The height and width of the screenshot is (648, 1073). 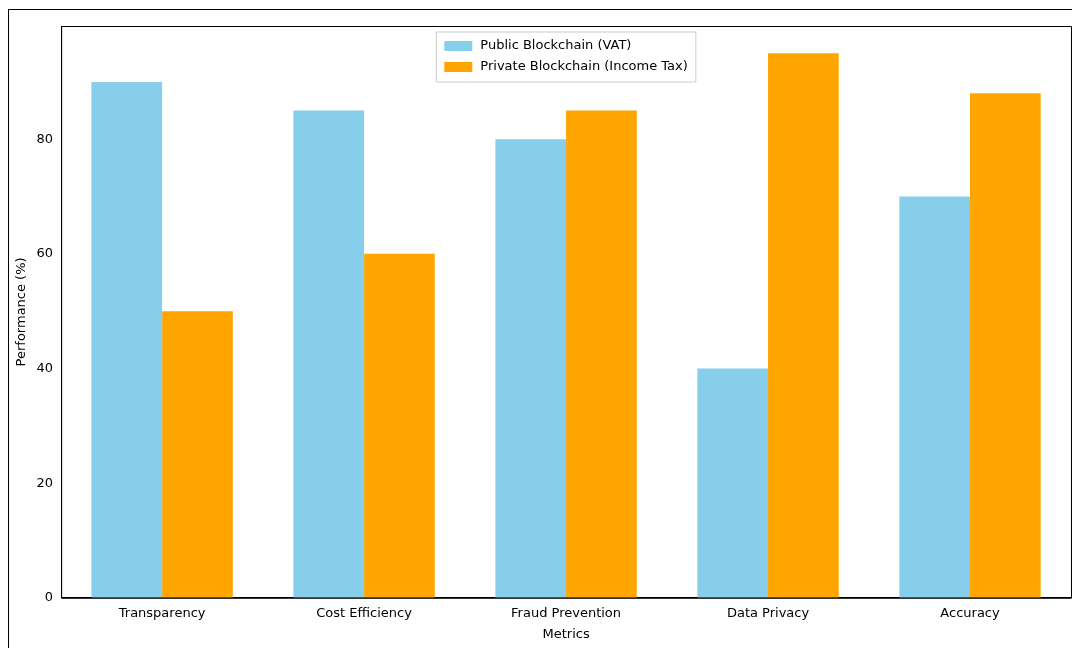 I want to click on x-tick-label: Accuracy, so click(x=970, y=612).